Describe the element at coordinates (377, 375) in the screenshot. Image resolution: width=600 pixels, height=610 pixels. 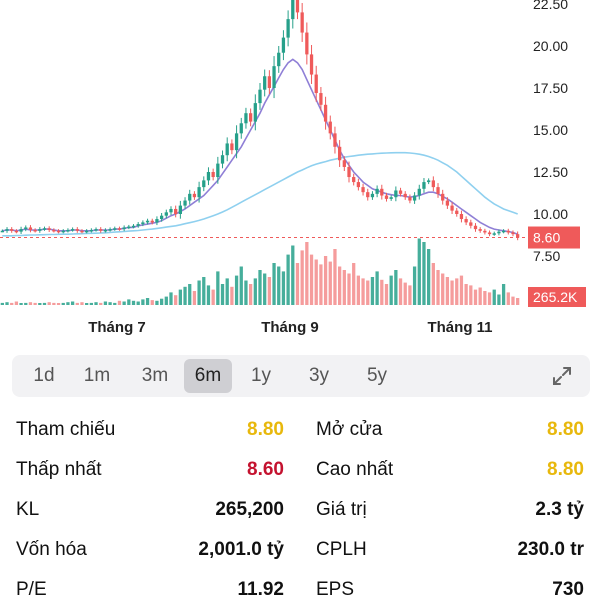
I see `range-tab-5y: 5y` at that location.